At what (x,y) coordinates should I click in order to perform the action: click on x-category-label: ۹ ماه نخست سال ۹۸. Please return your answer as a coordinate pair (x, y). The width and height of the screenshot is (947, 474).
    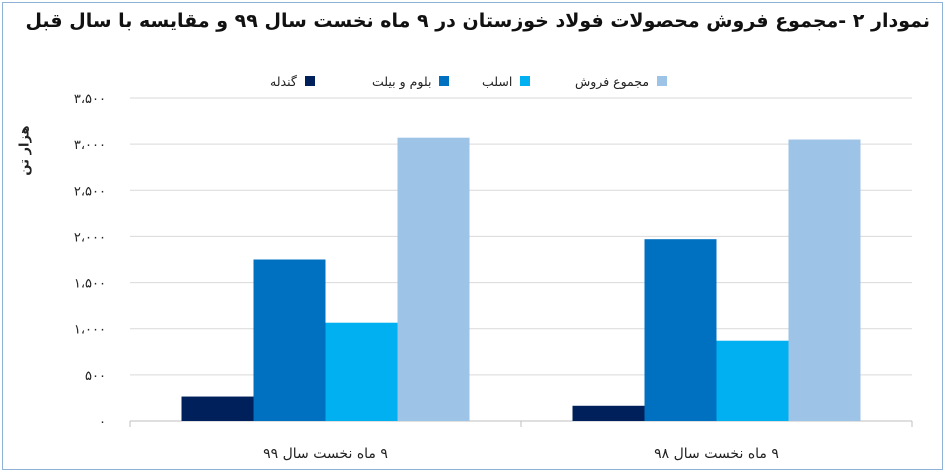
    Looking at the image, I should click on (716, 454).